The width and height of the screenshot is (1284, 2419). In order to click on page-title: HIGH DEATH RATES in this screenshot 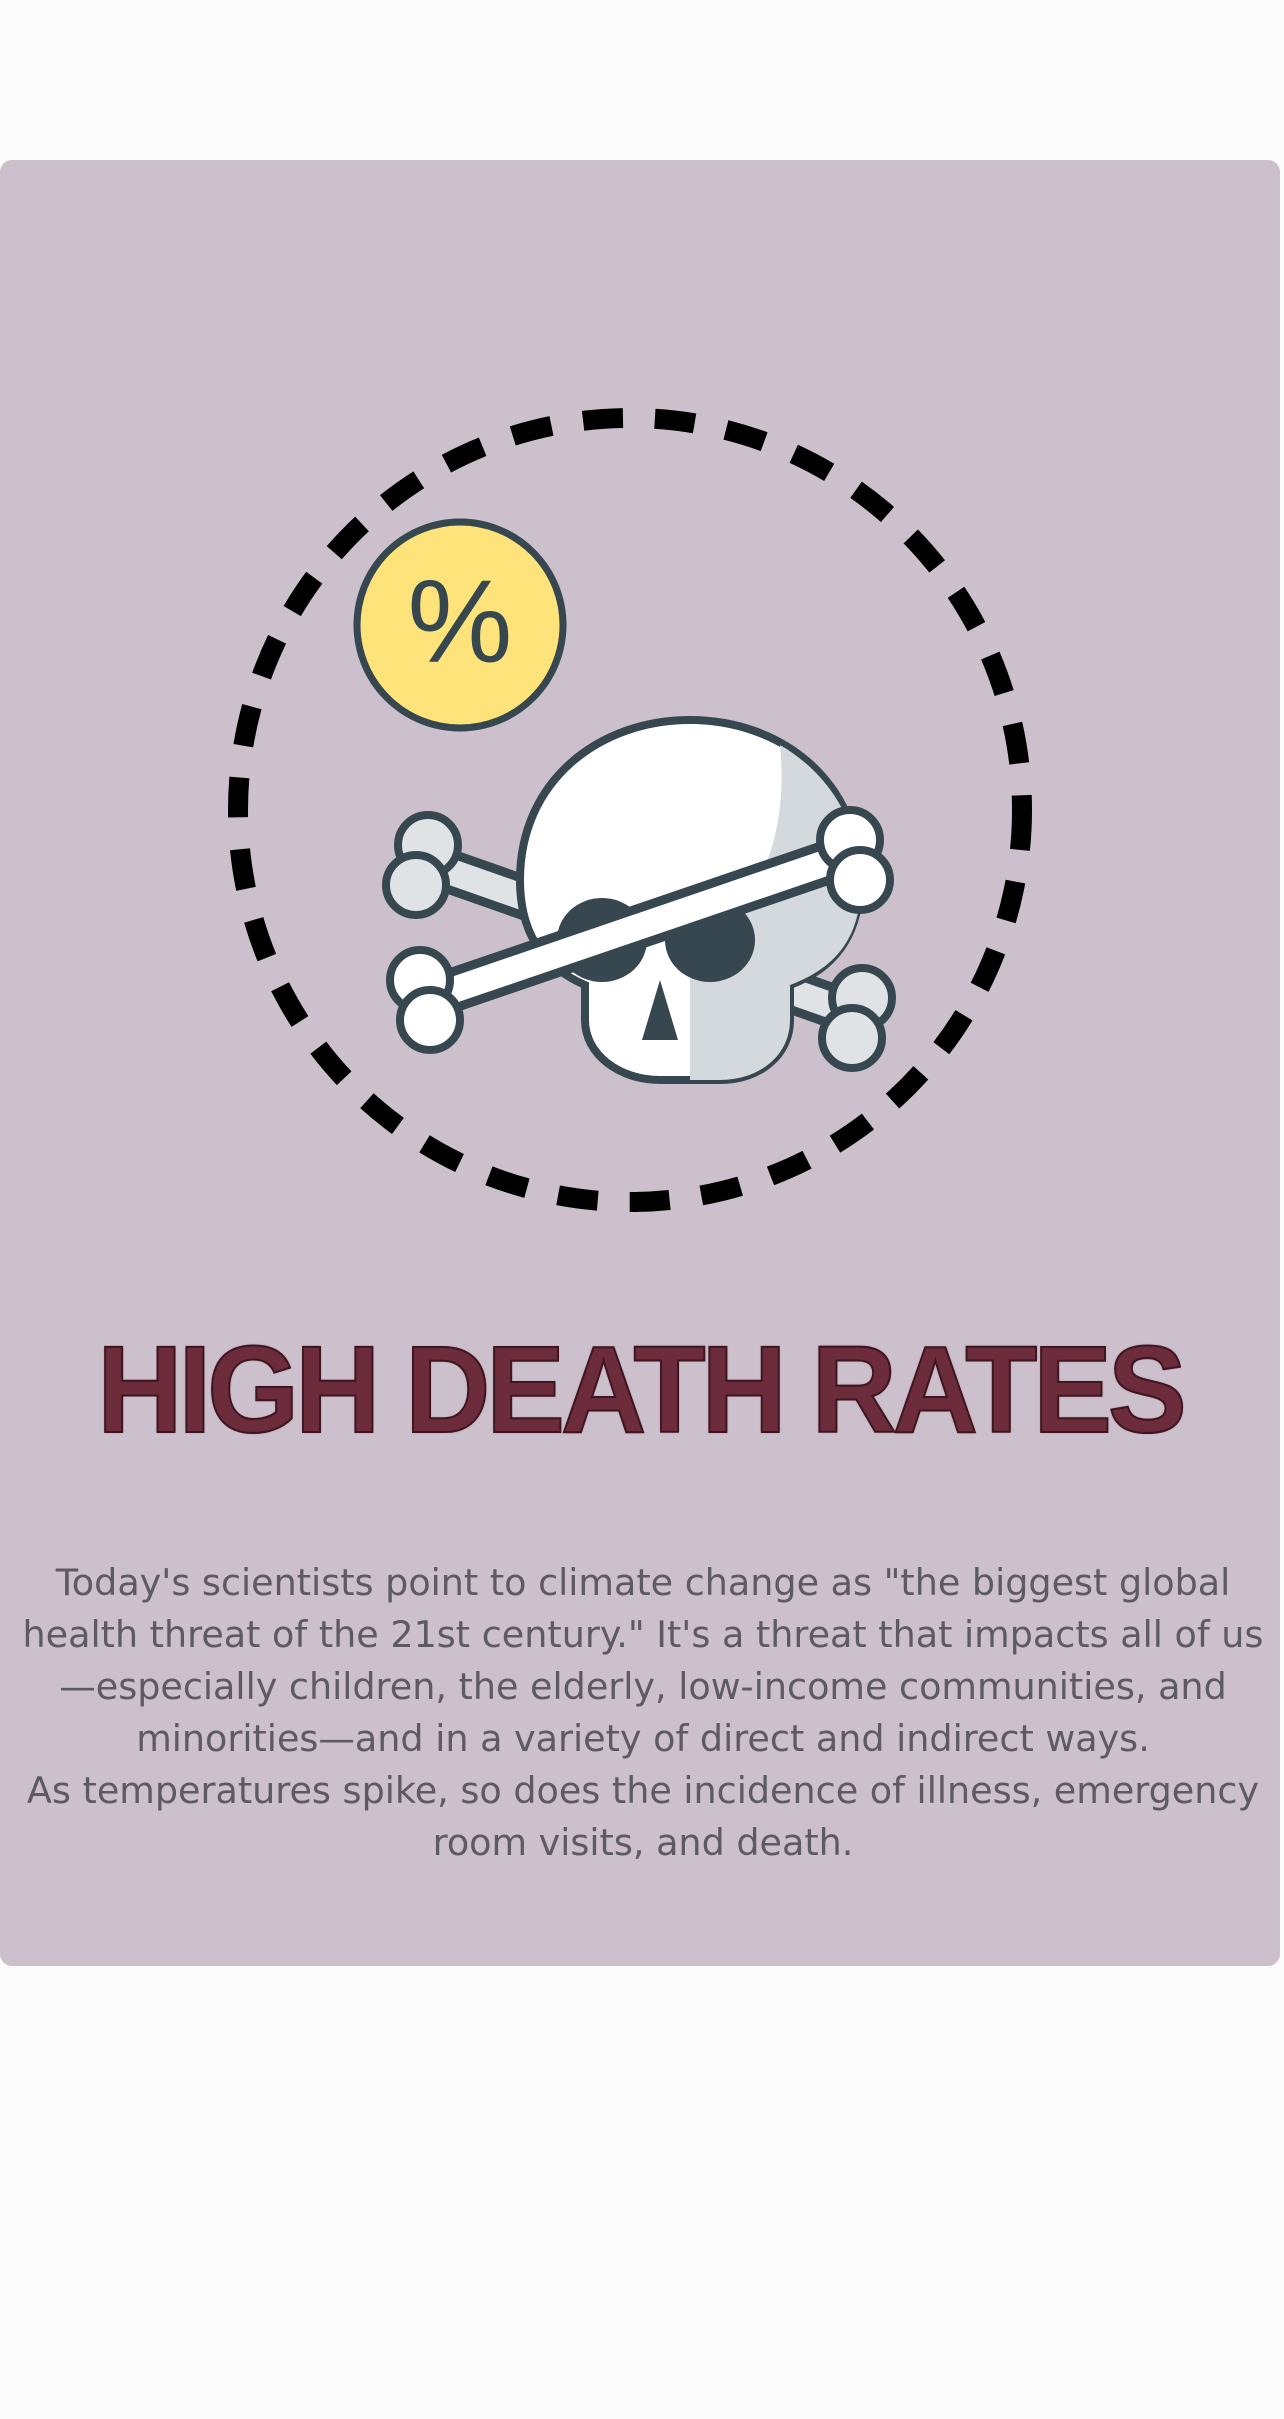, I will do `click(641, 1390)`.